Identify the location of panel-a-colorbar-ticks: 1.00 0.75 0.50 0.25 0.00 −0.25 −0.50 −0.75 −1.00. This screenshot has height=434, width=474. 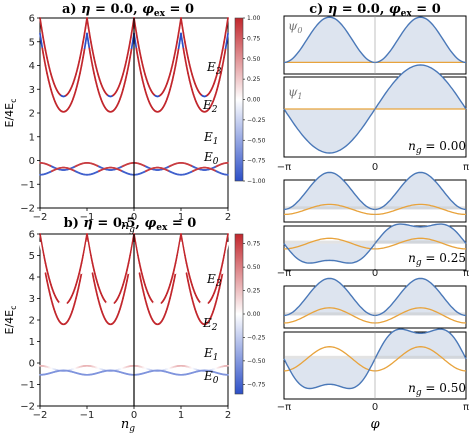
(254, 100).